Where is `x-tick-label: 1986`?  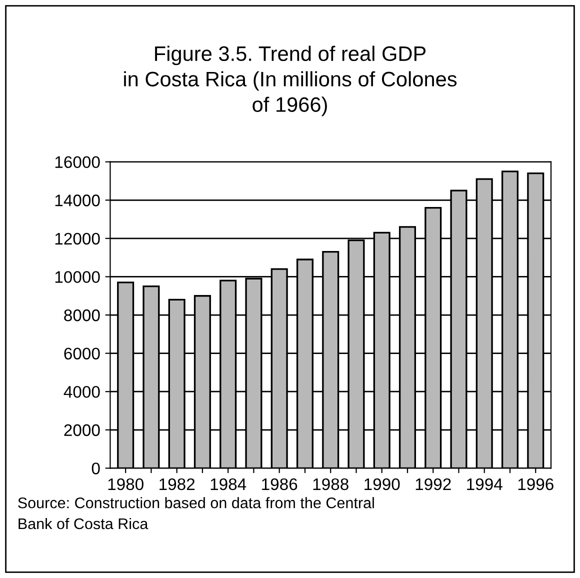
x-tick-label: 1986 is located at coordinates (280, 484).